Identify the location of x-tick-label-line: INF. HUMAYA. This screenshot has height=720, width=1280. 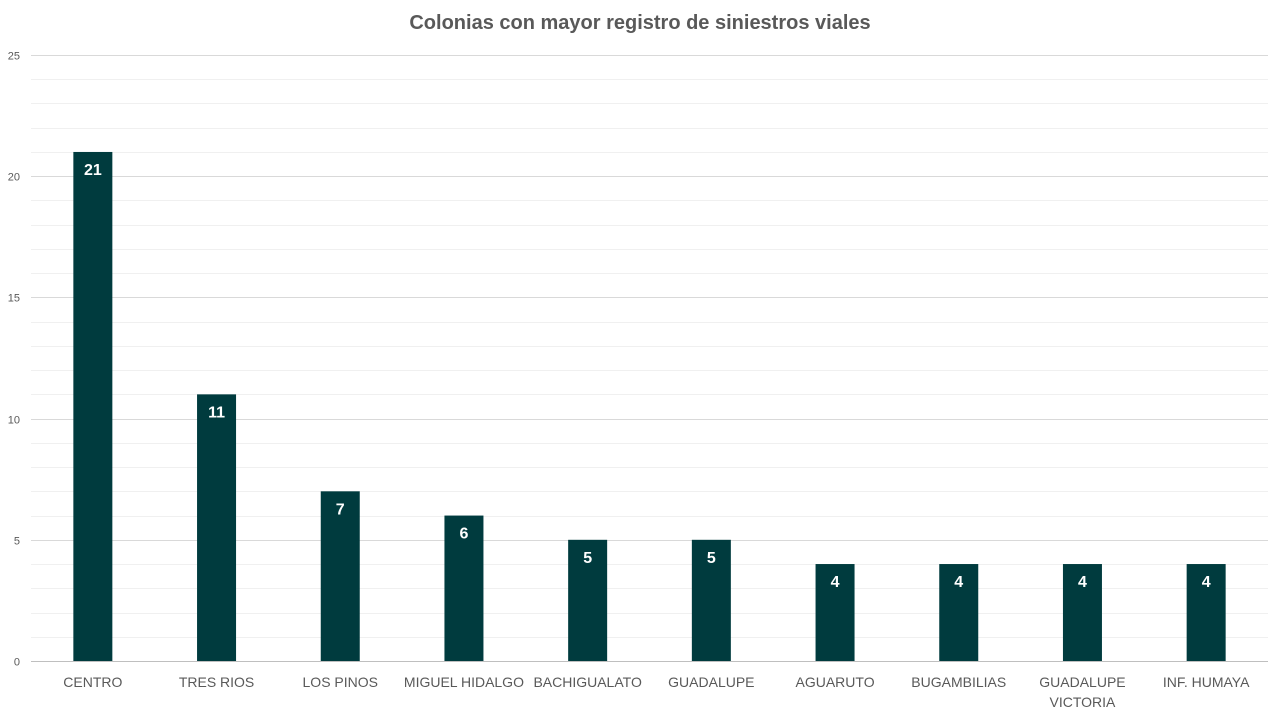
(1206, 682).